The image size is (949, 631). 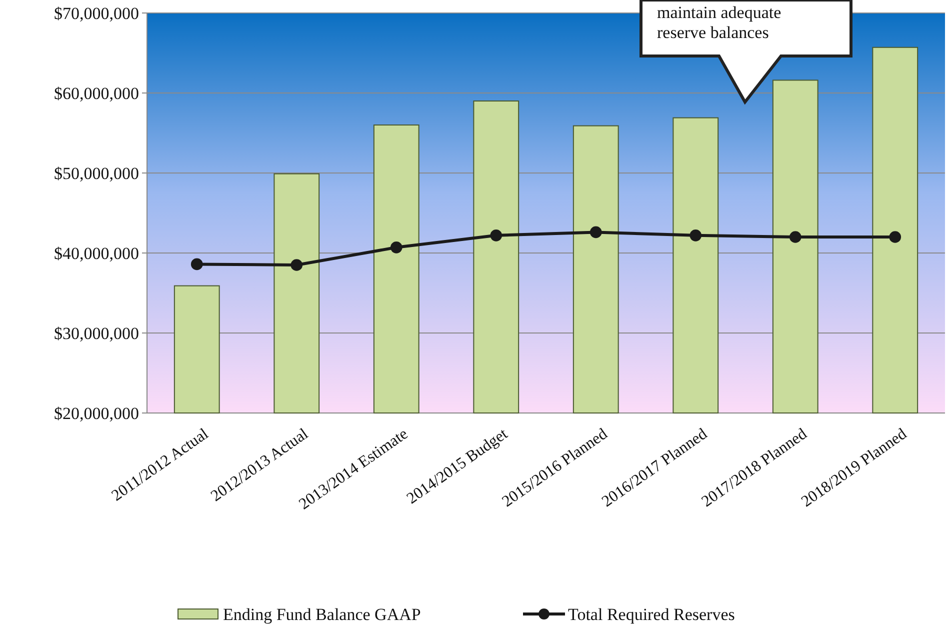 I want to click on legend-label: Total Required Reserves, so click(x=651, y=614).